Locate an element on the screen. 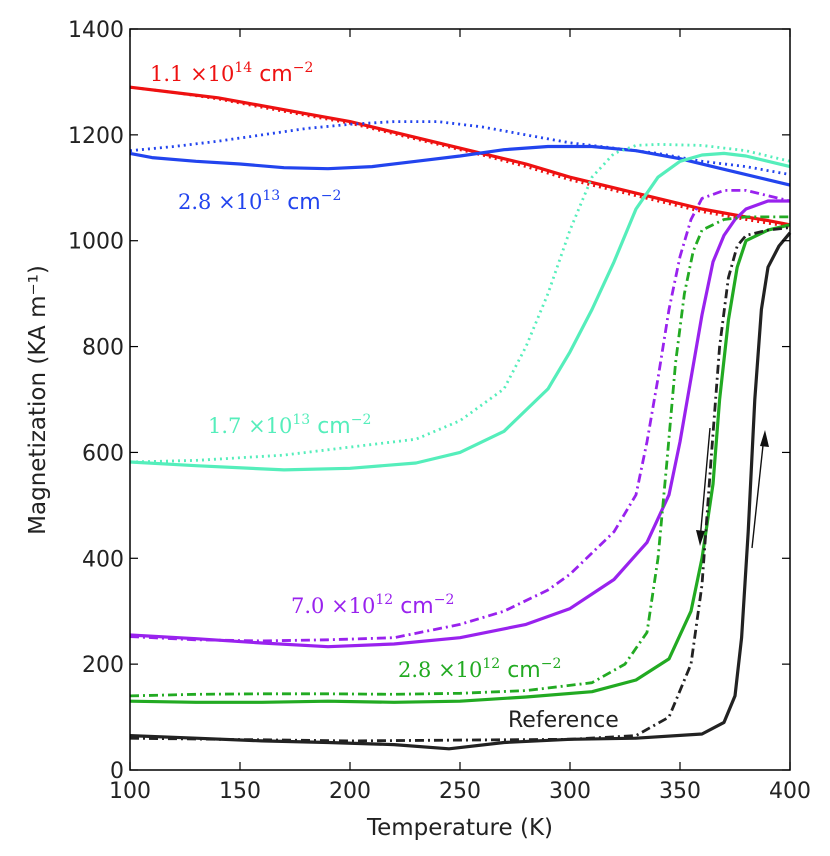 The height and width of the screenshot is (856, 830). y-tick-label: 0 is located at coordinates (117, 771).